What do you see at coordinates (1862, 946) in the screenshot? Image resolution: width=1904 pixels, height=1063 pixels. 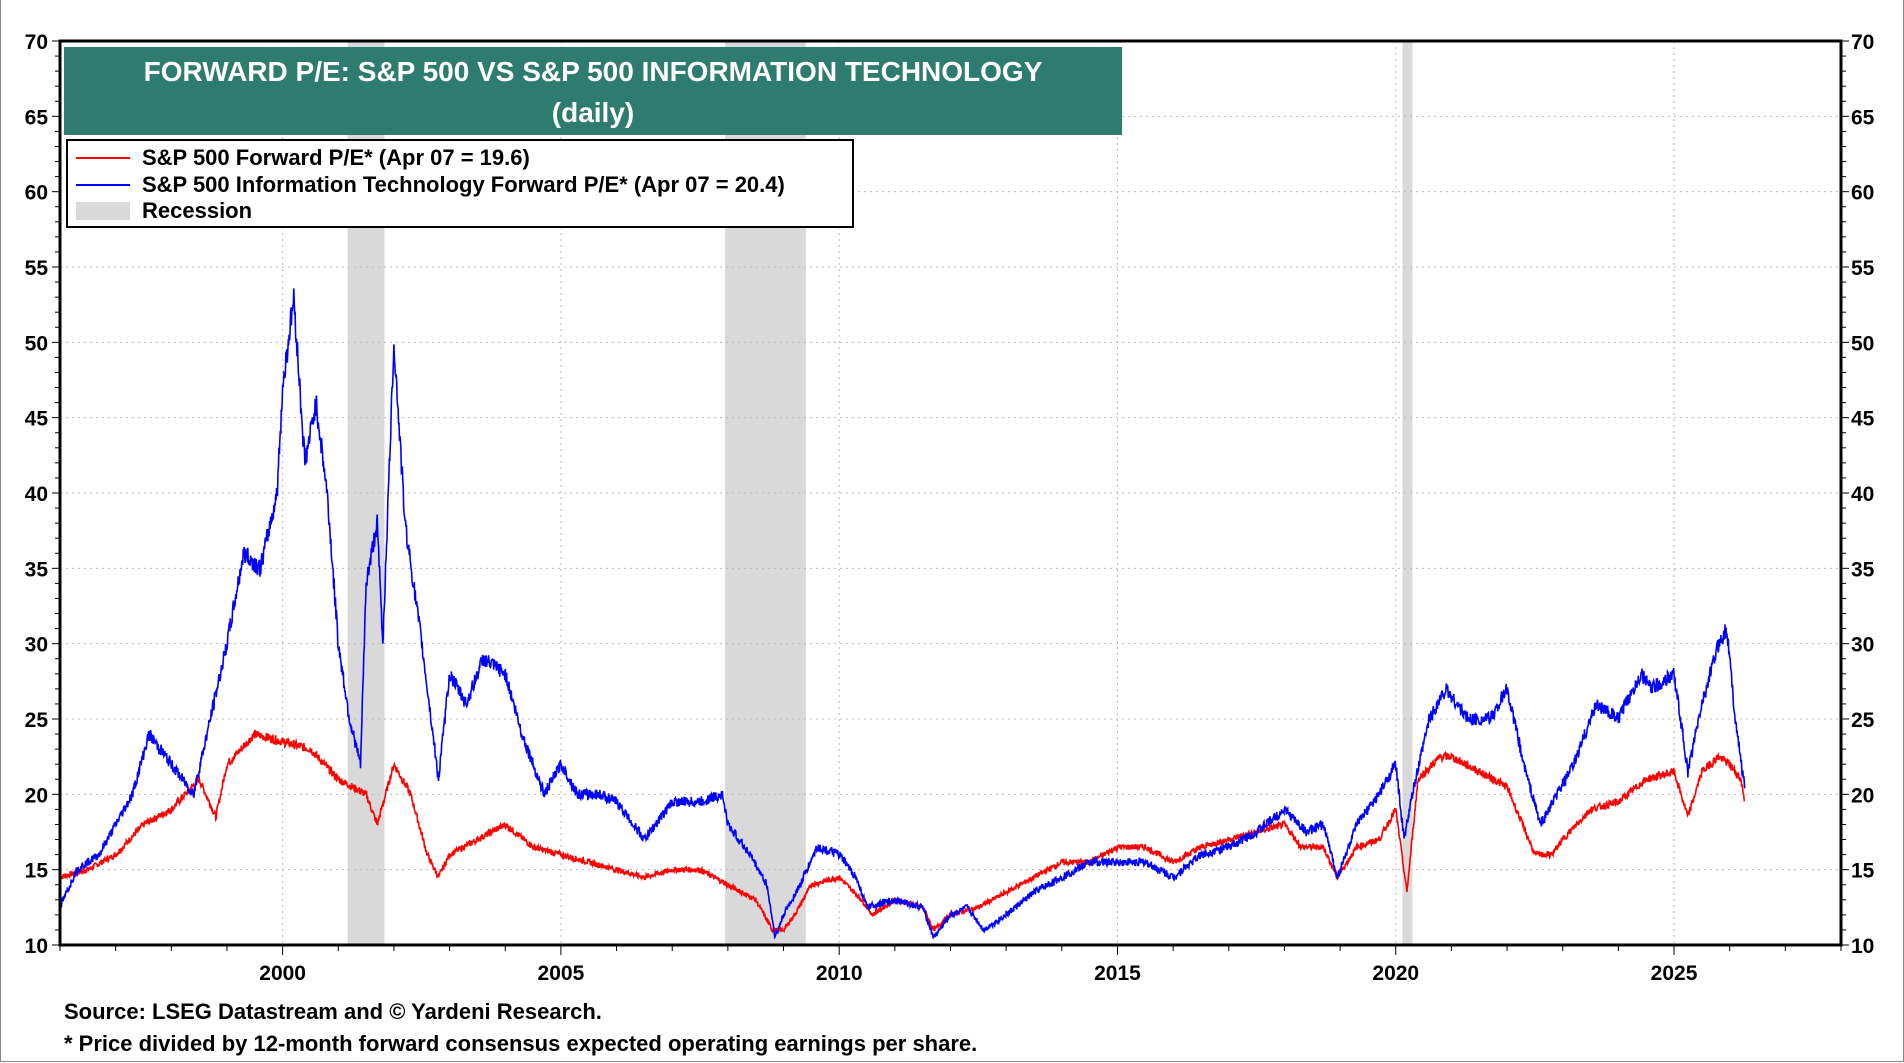 I see `y-tick-label-right: 10` at bounding box center [1862, 946].